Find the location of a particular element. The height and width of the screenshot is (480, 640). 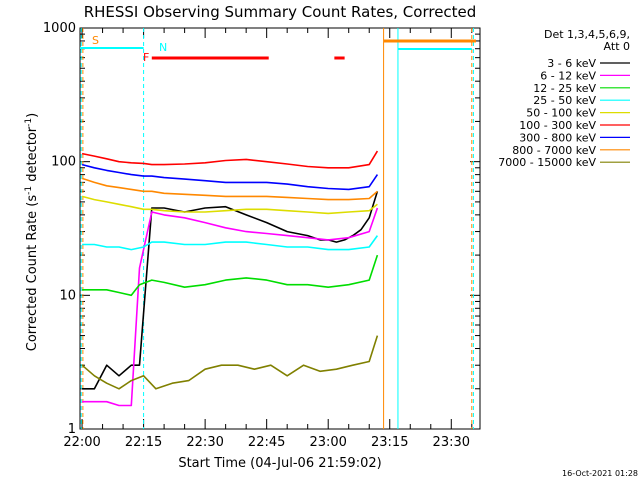

y-axis-label-sup2: -1 is located at coordinates (29, 122).